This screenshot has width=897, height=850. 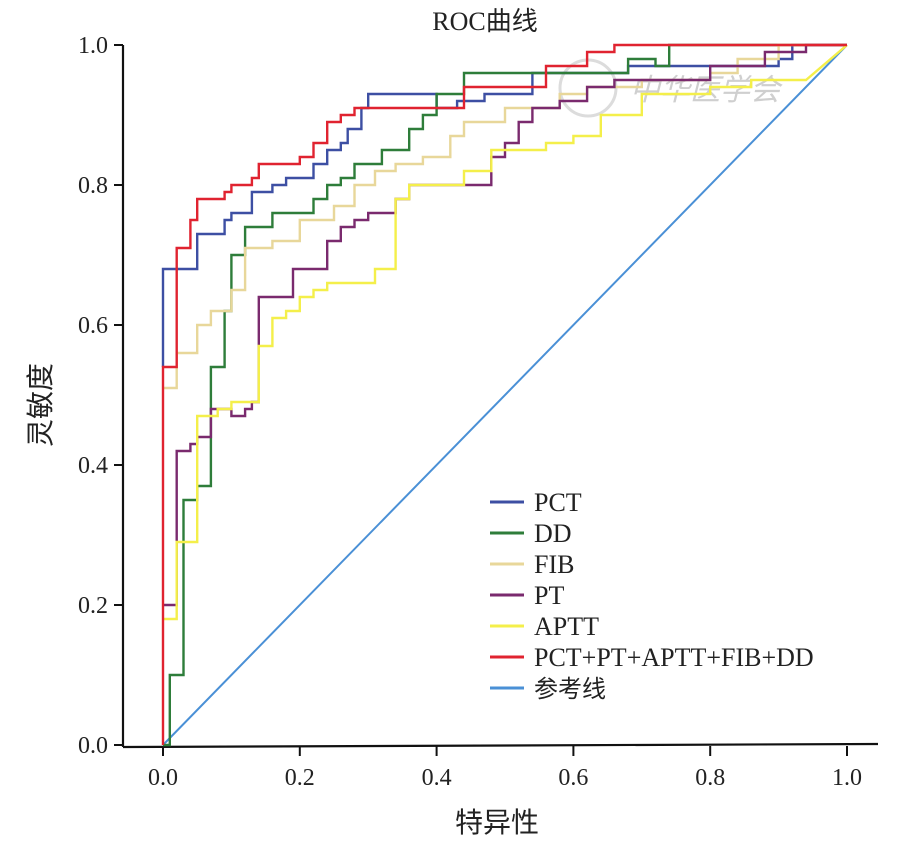 What do you see at coordinates (566, 626) in the screenshot?
I see `legend-label: APTT` at bounding box center [566, 626].